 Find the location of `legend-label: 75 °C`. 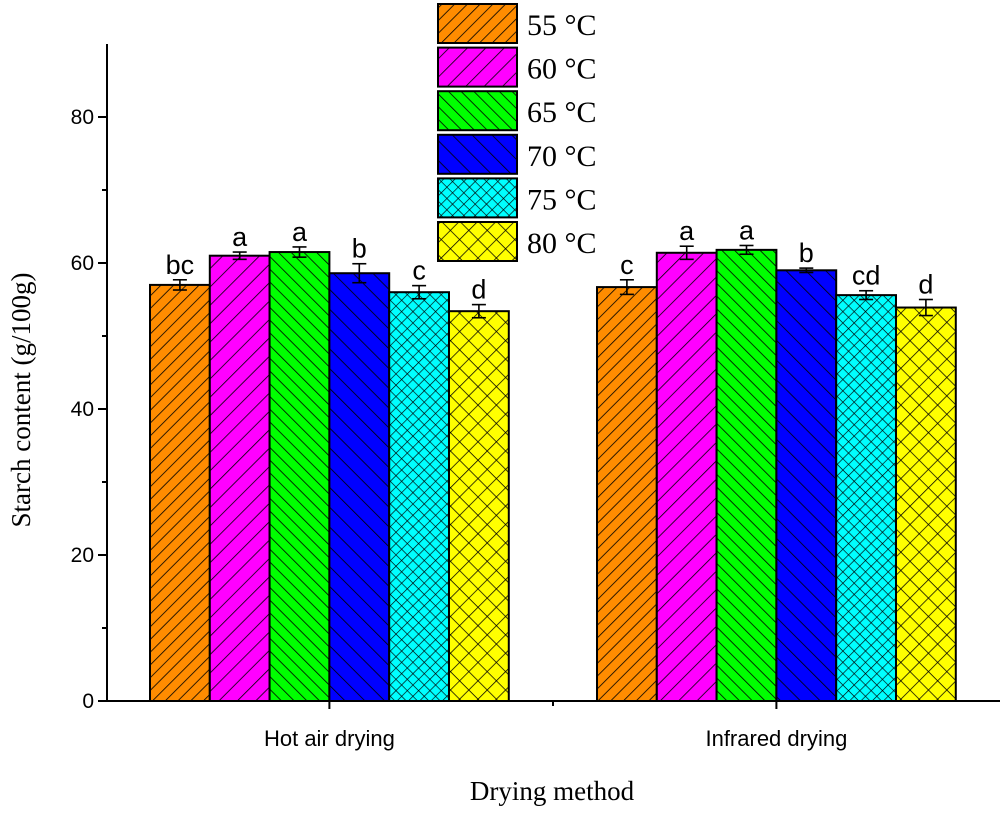

legend-label: 75 °C is located at coordinates (562, 199).